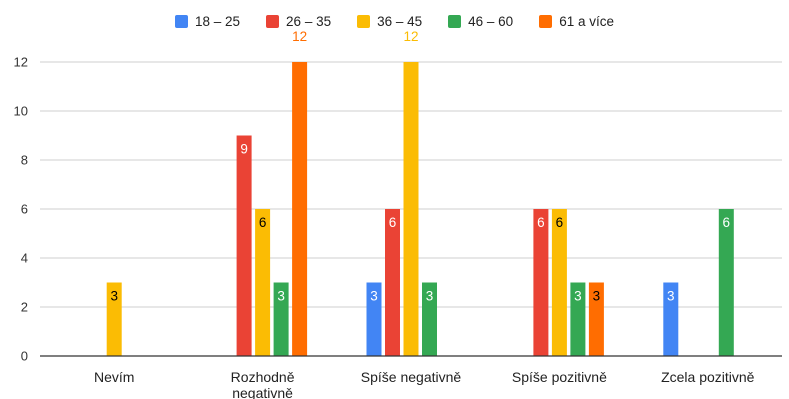  Describe the element at coordinates (708, 377) in the screenshot. I see `x-tick-label: Zcela pozitivně` at that location.